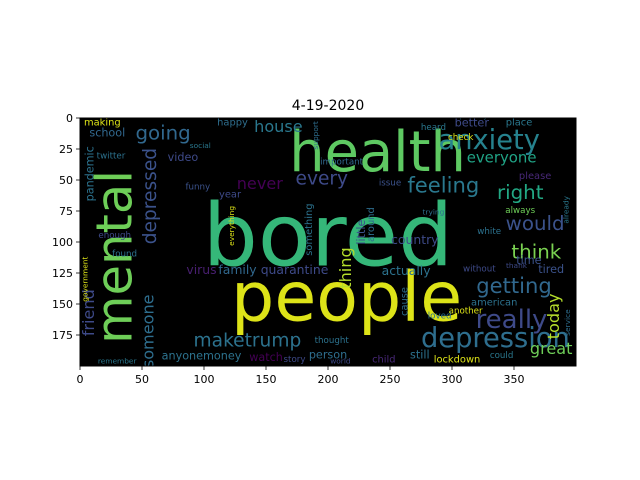  What do you see at coordinates (248, 341) in the screenshot?
I see `word-maketrump: maketrump` at bounding box center [248, 341].